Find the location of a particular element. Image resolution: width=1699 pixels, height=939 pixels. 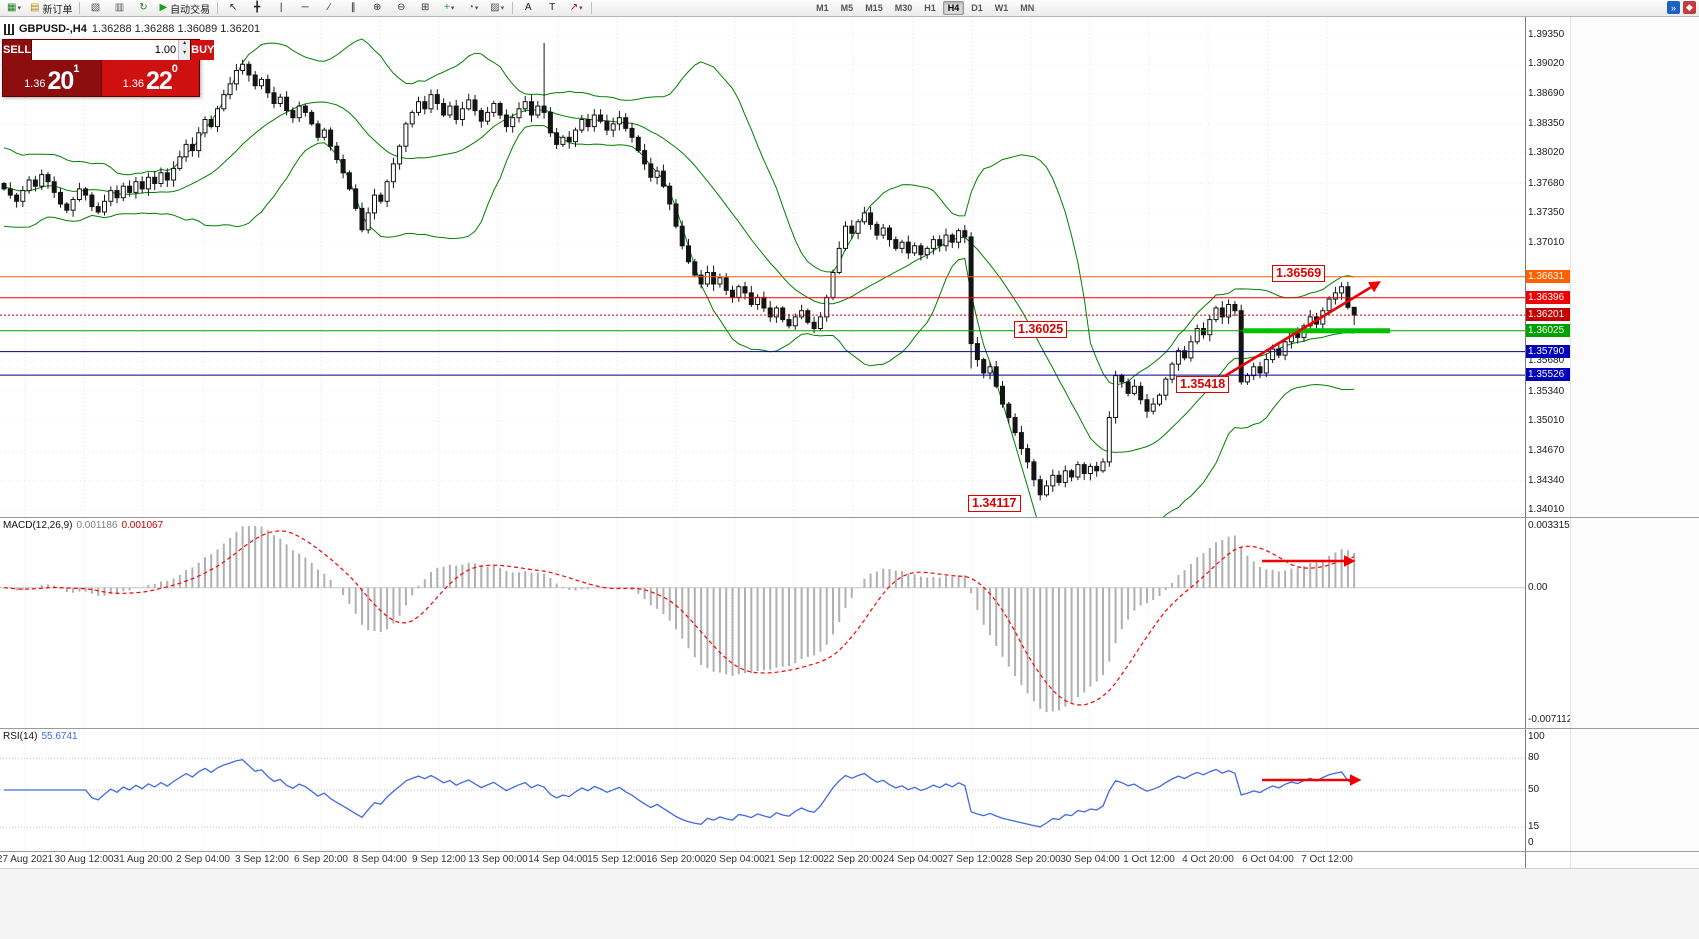

lot-size-input is located at coordinates (105, 50).